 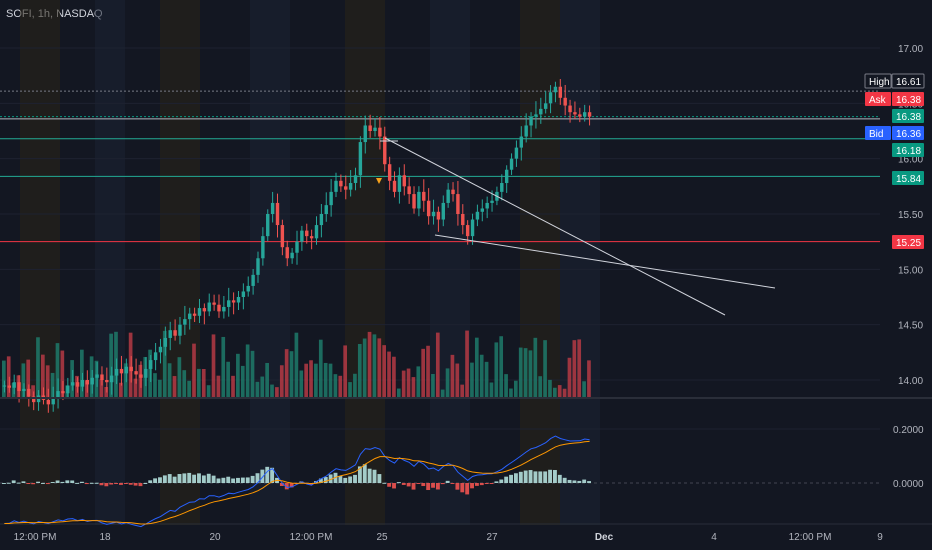 I want to click on price-tag-value: 16.18, so click(x=908, y=151).